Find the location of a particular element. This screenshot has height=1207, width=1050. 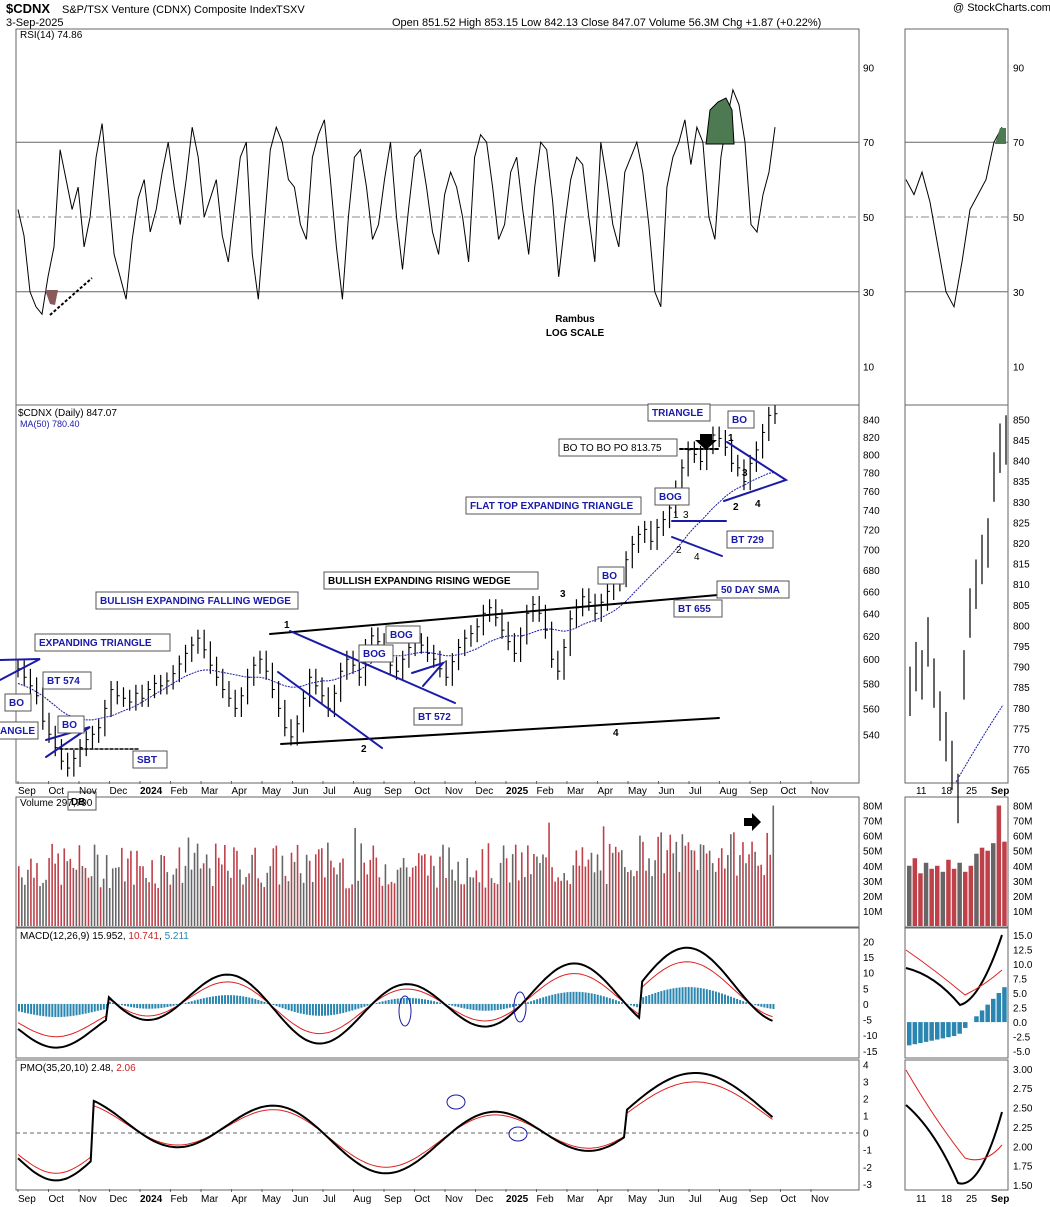

pmo-legend-name: PMO(35,20,10) is located at coordinates (54, 1068).